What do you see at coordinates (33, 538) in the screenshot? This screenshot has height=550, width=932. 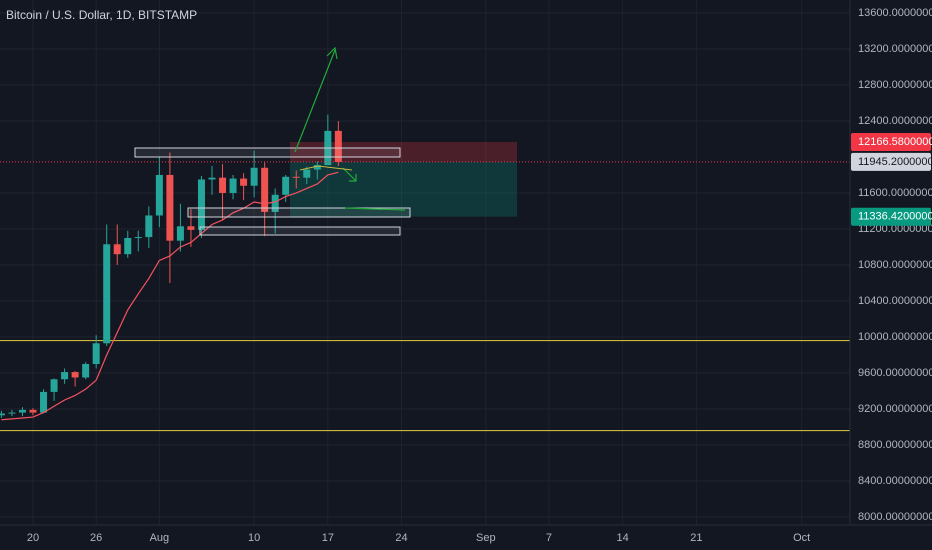 I see `x-tick-label: 20` at bounding box center [33, 538].